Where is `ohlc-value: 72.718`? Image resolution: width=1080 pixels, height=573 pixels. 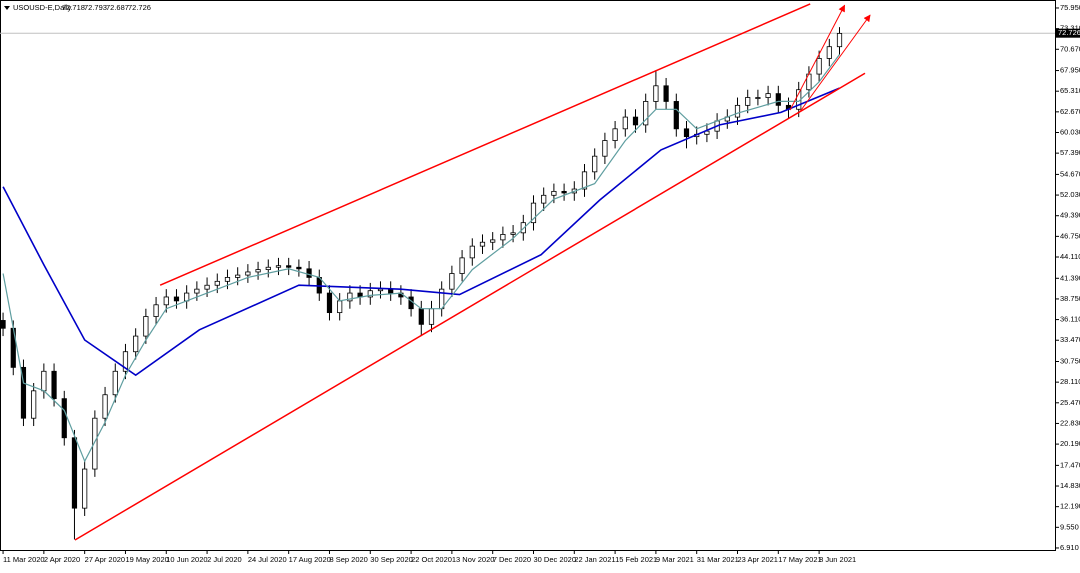
ohlc-value: 72.718 is located at coordinates (73, 7).